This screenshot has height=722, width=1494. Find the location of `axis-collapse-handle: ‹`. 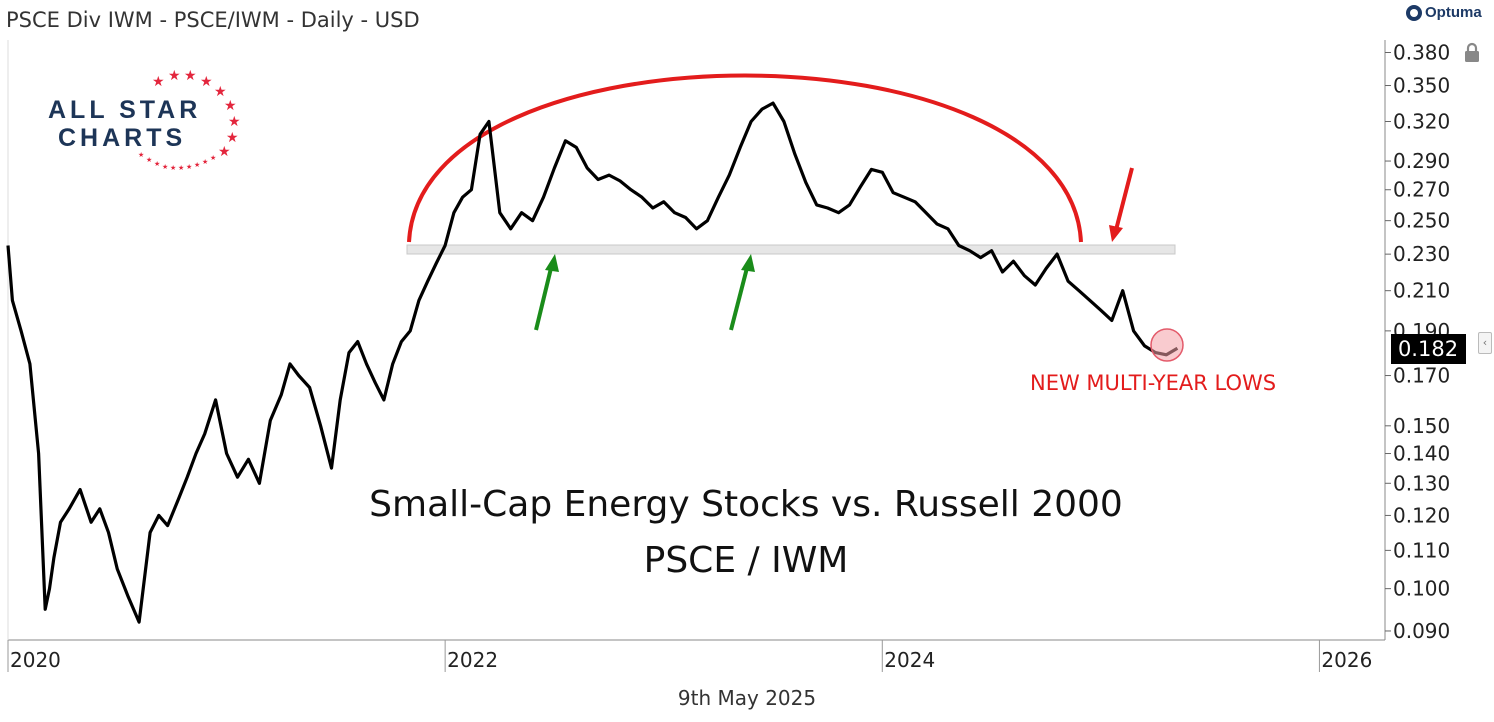

axis-collapse-handle: ‹ is located at coordinates (1485, 343).